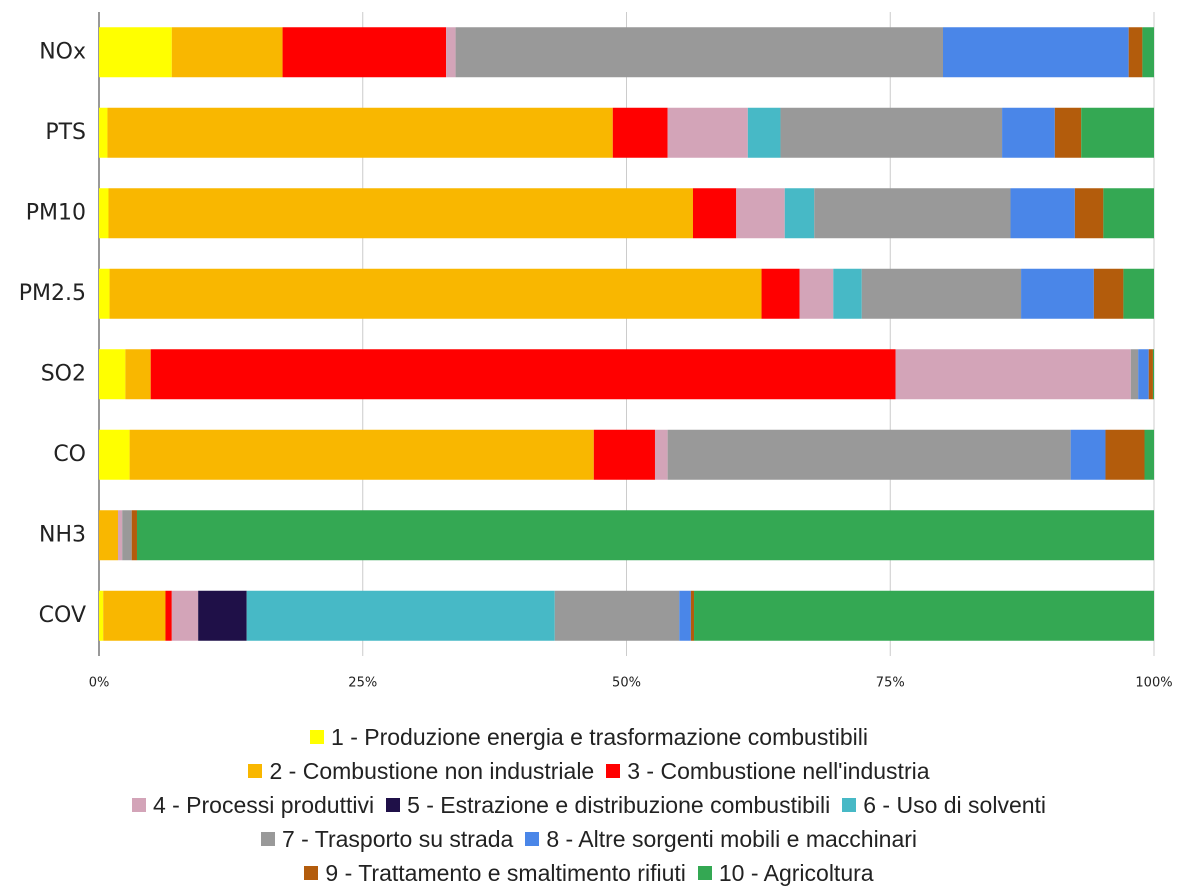 The height and width of the screenshot is (890, 1178). What do you see at coordinates (63, 373) in the screenshot?
I see `y-tick-label: SO2` at bounding box center [63, 373].